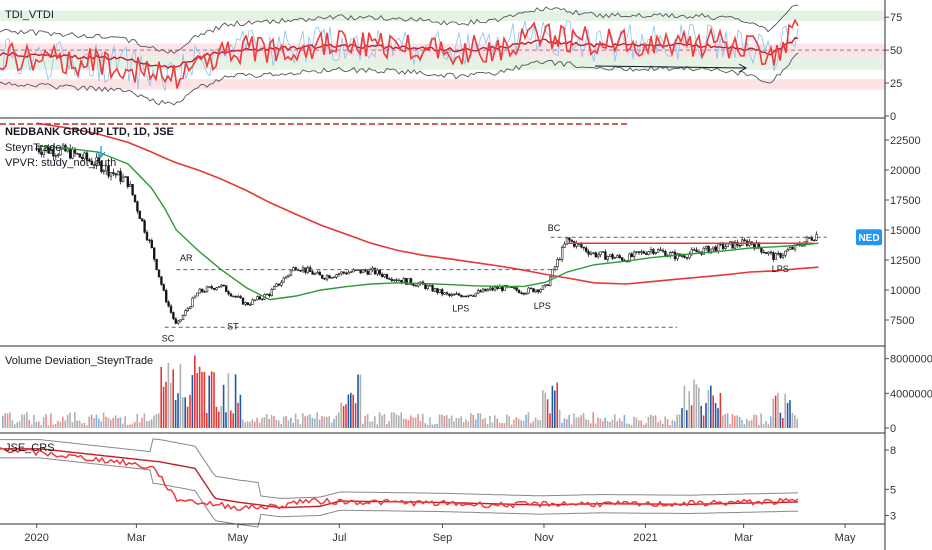 The height and width of the screenshot is (550, 932). What do you see at coordinates (893, 451) in the screenshot?
I see `crs-ytick-label: 8` at bounding box center [893, 451].